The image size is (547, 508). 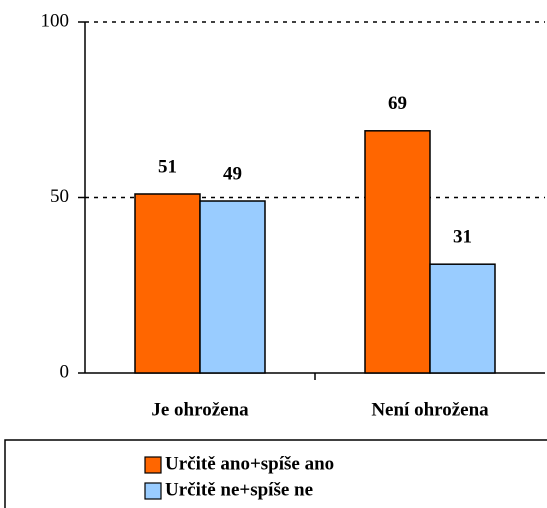 I want to click on data-label: 31, so click(x=462, y=237).